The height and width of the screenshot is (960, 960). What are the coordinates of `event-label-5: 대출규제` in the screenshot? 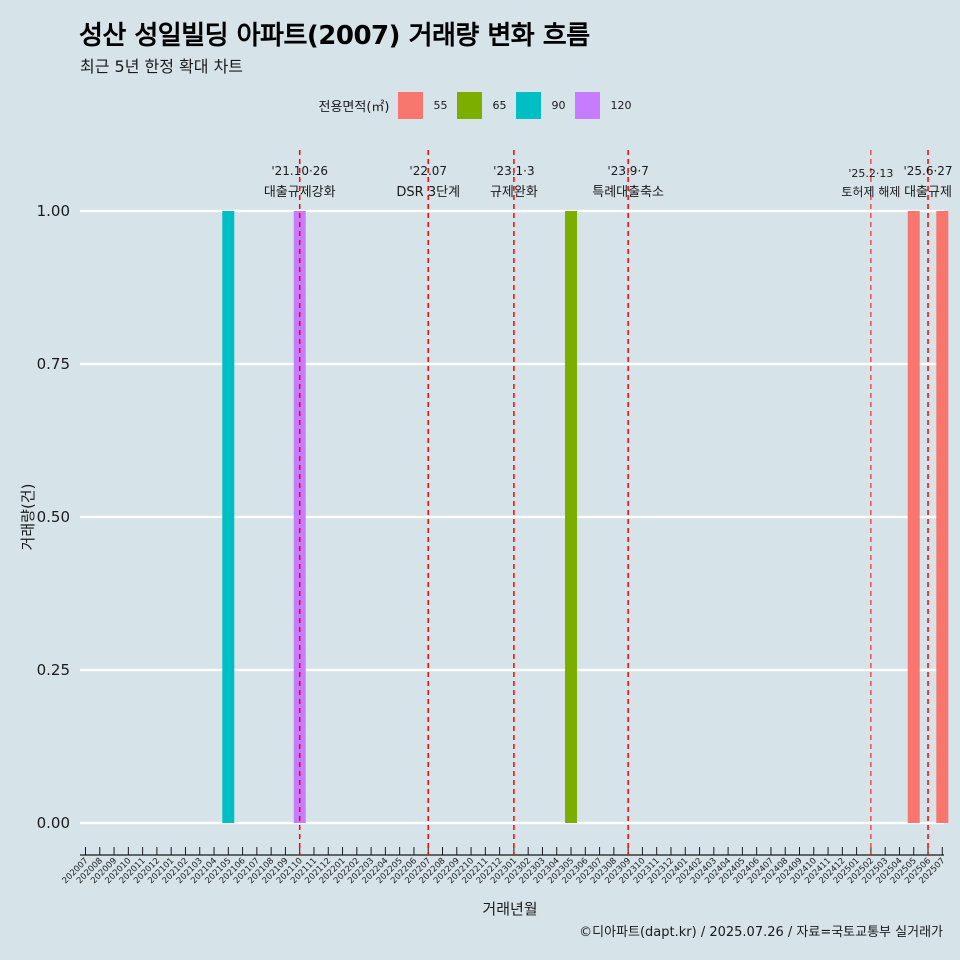 It's located at (928, 192).